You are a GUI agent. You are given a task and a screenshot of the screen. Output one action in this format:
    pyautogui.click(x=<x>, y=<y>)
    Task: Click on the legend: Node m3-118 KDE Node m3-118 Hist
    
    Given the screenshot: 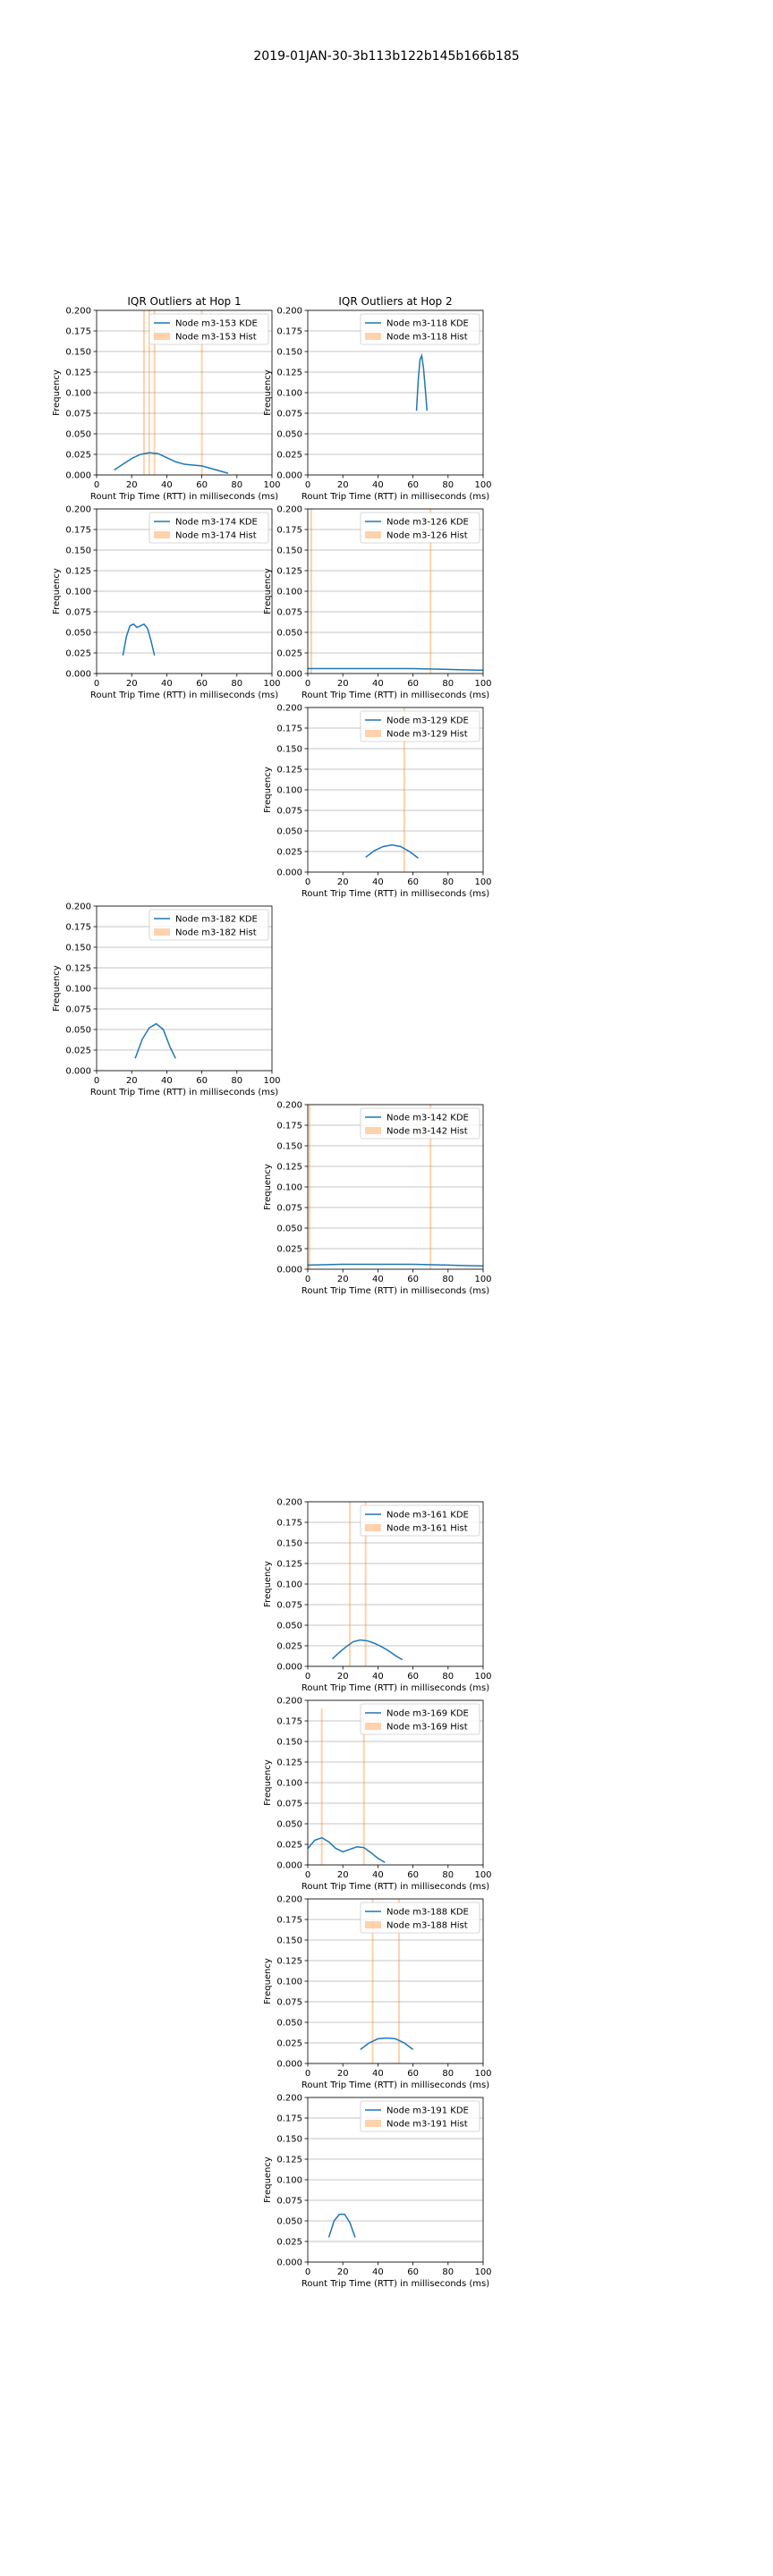 What is the action you would take?
    pyautogui.click(x=420, y=329)
    